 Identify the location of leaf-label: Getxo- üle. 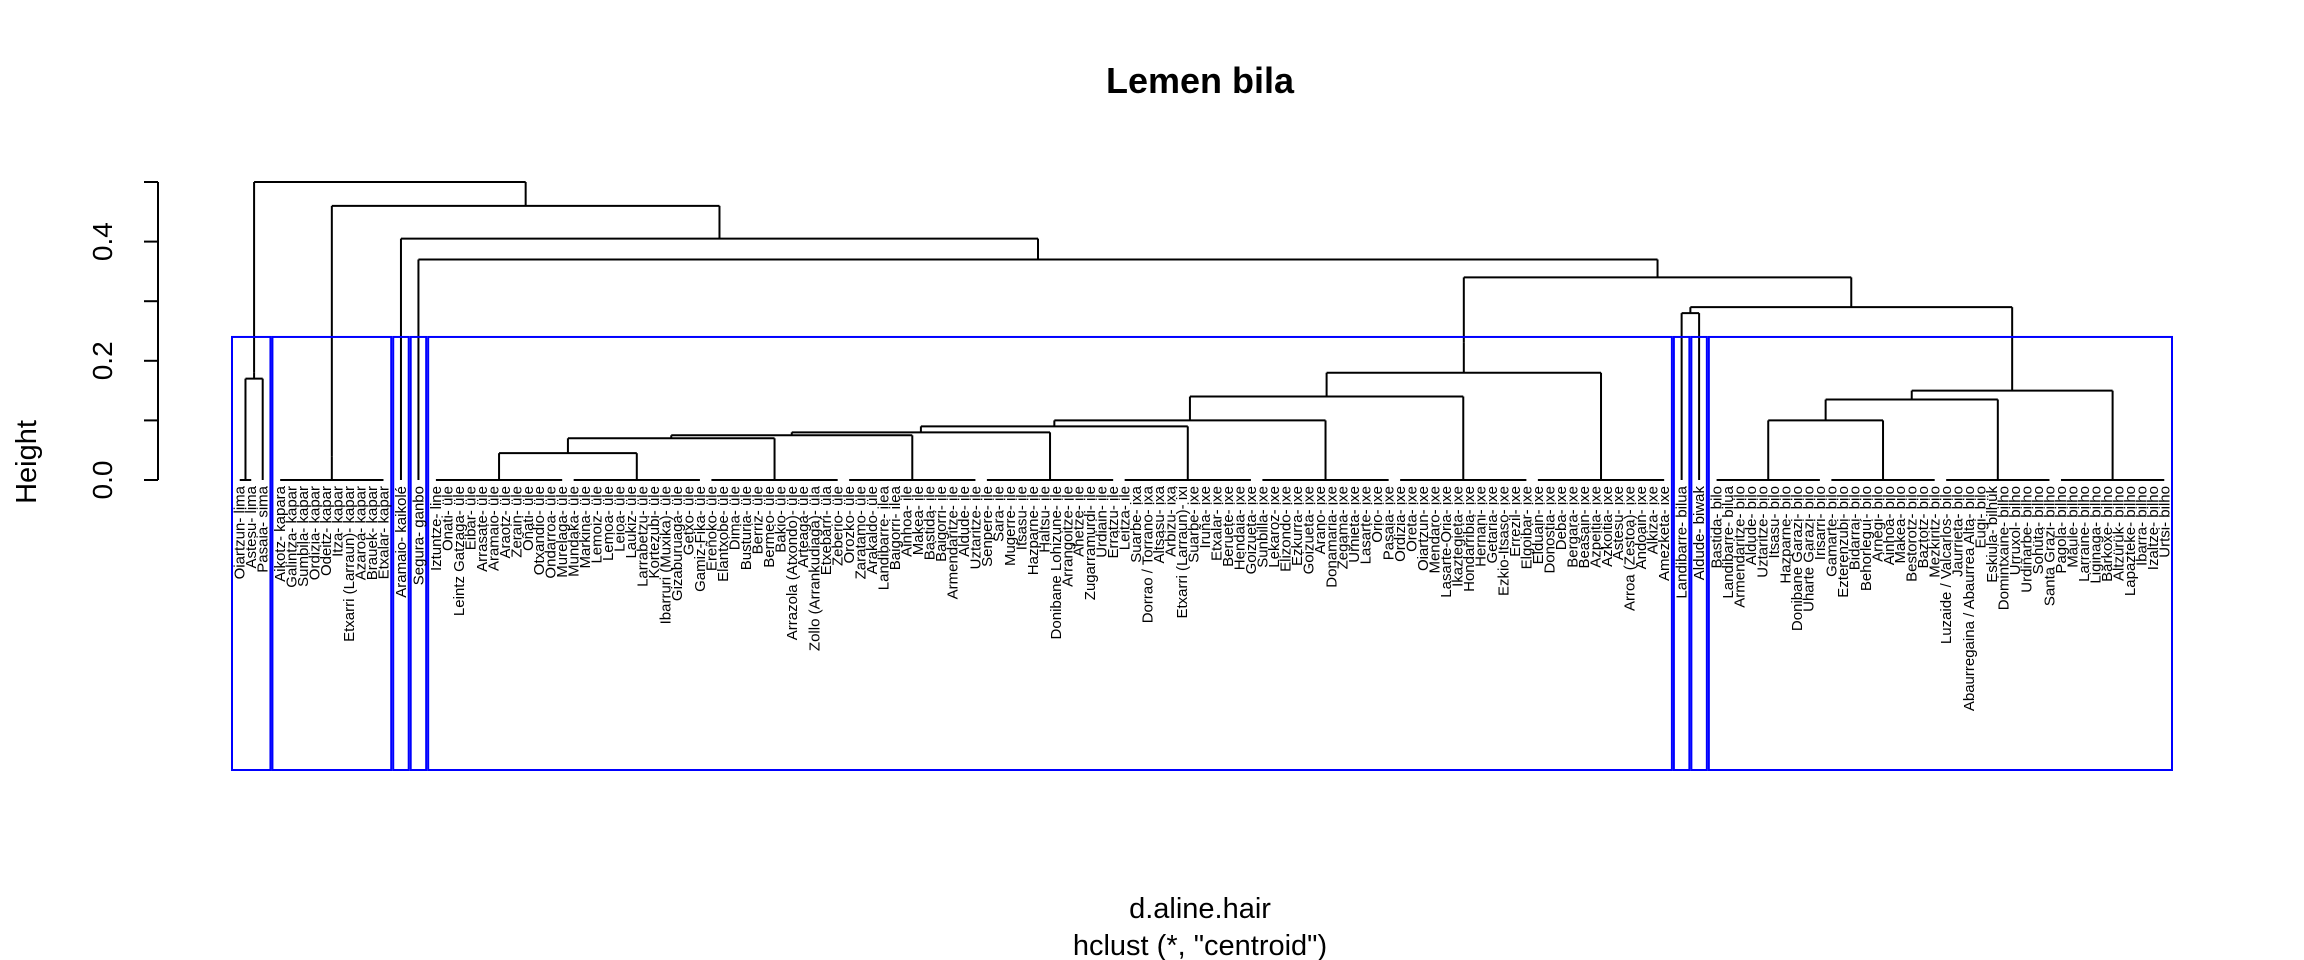
(688, 520).